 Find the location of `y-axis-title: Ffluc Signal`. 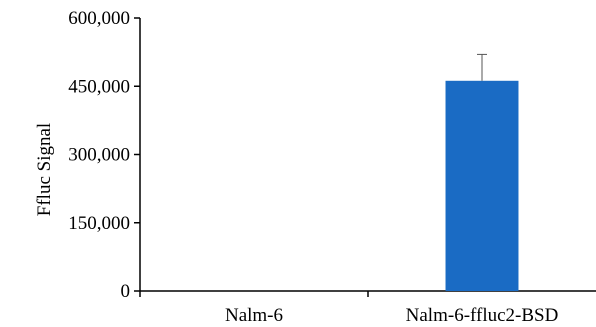

y-axis-title: Ffluc Signal is located at coordinates (44, 169).